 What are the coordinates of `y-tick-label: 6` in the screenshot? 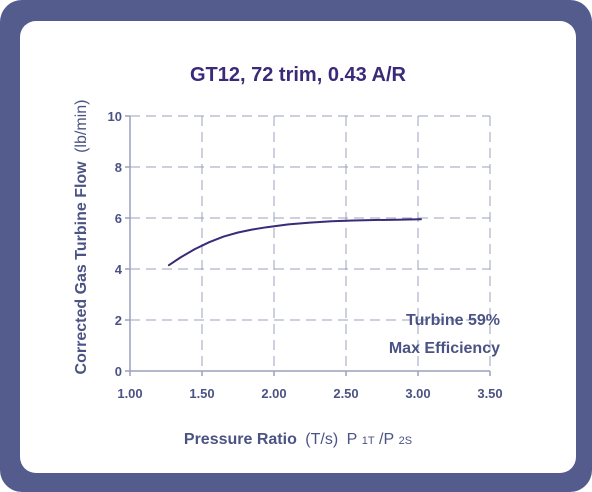 It's located at (118, 218).